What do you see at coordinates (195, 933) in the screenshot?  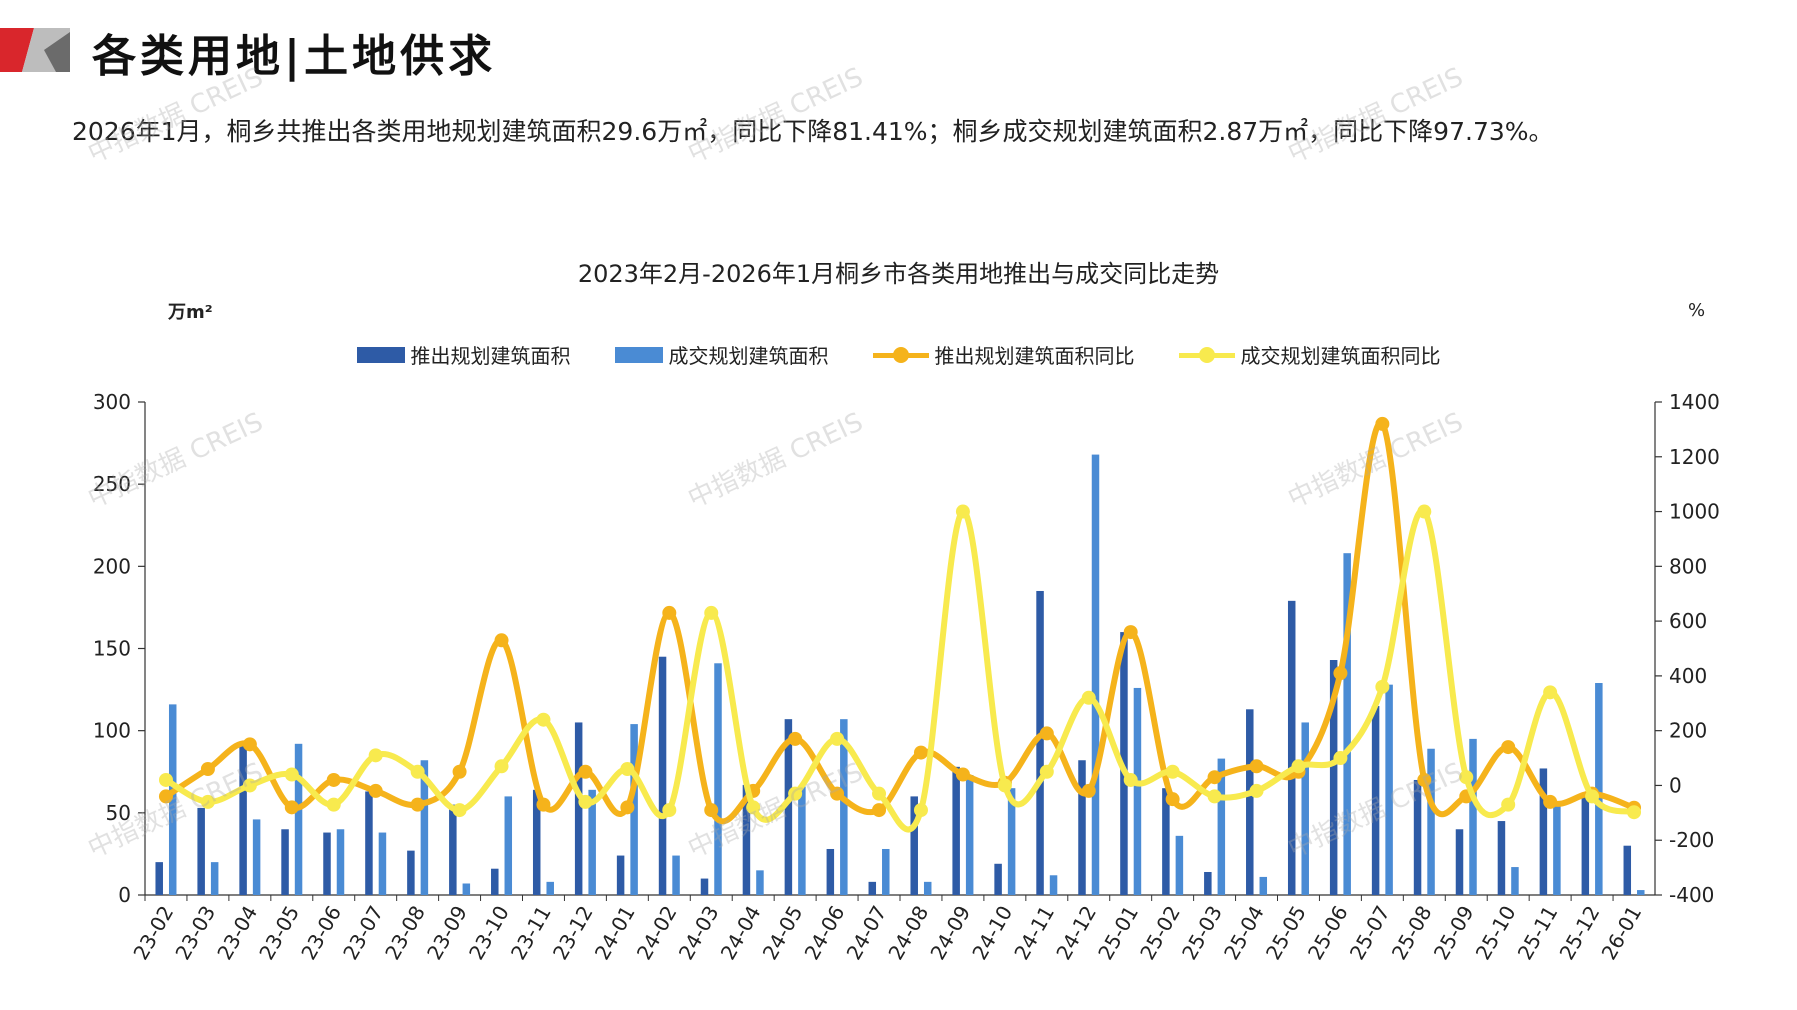 I see `x-tick-label: 23-03` at bounding box center [195, 933].